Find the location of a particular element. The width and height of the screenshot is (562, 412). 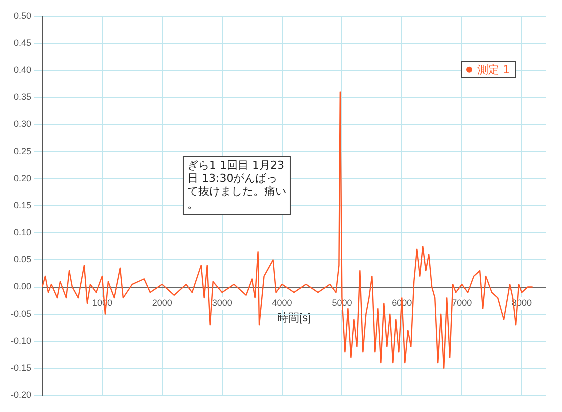

y-tick-label: 0.40 is located at coordinates (23, 70).